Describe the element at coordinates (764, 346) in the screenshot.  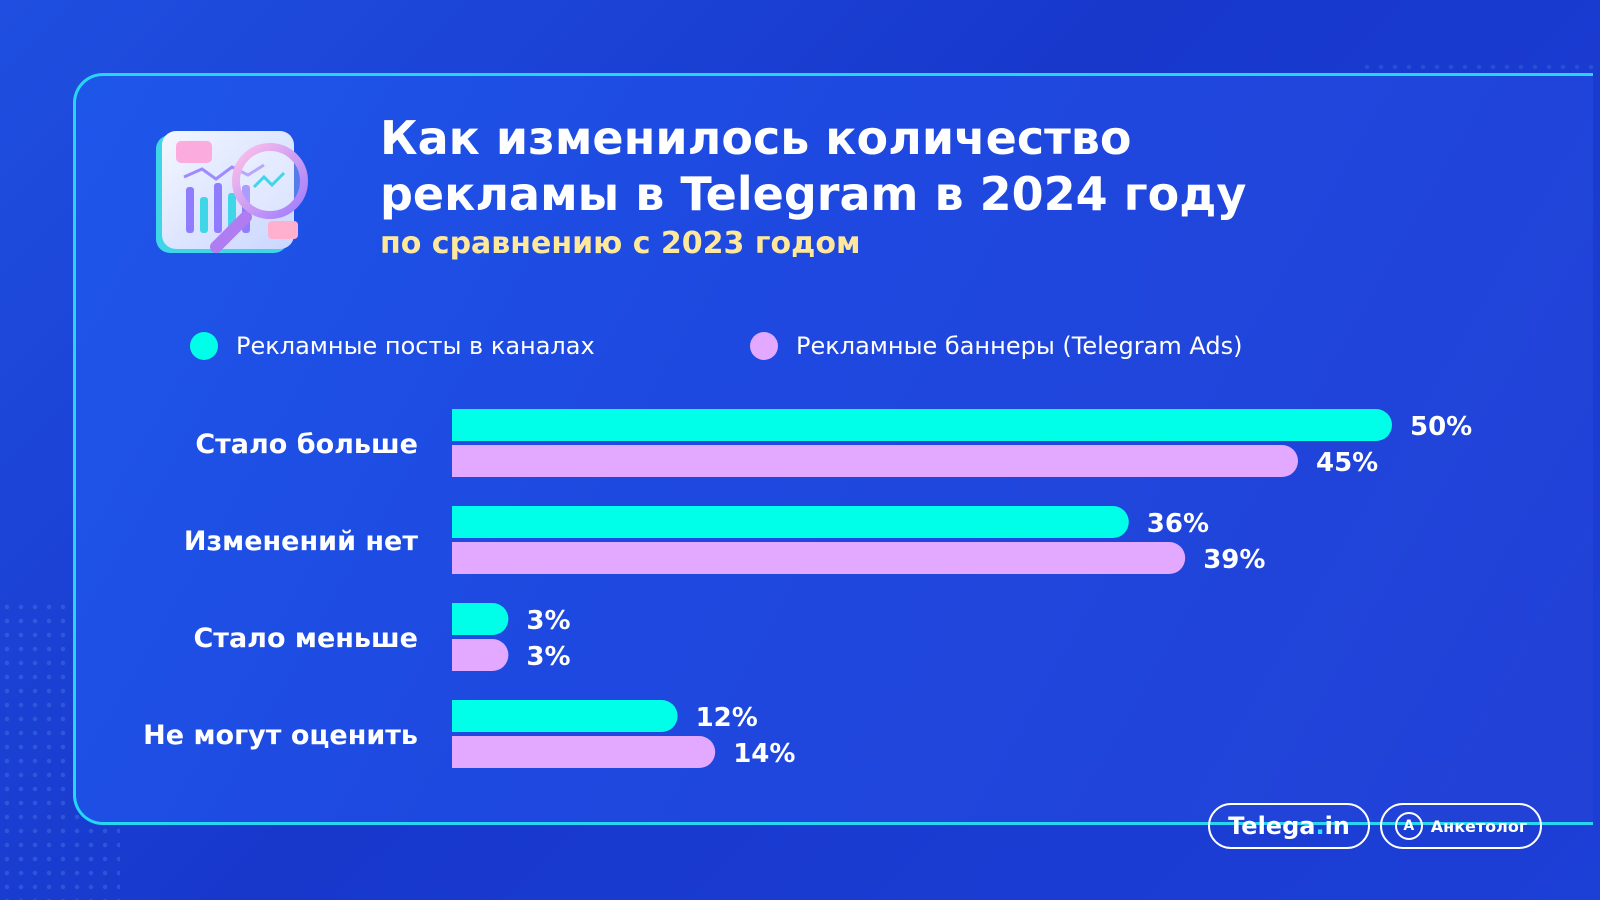
I see `legend-swatch-banners` at that location.